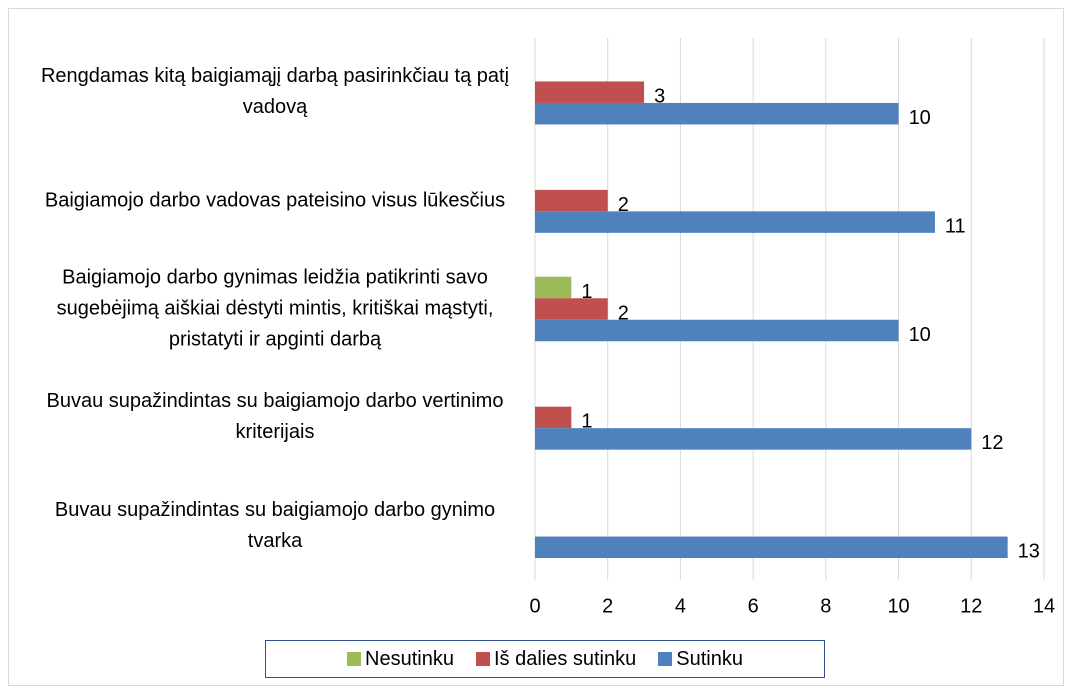 The height and width of the screenshot is (692, 1072). I want to click on data-label: 11, so click(955, 226).